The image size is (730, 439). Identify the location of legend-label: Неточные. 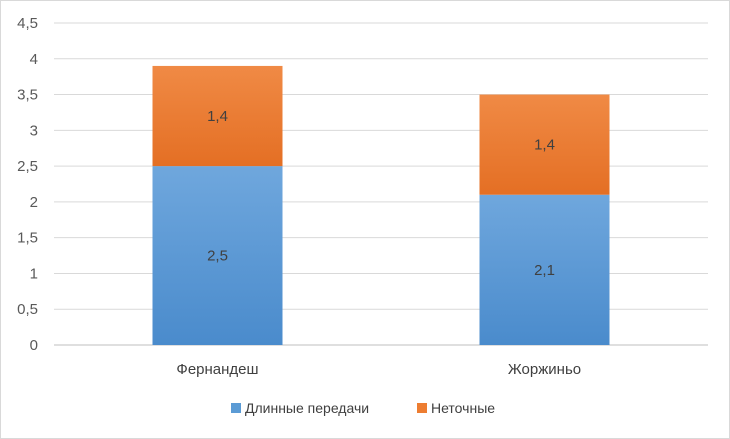
(463, 408).